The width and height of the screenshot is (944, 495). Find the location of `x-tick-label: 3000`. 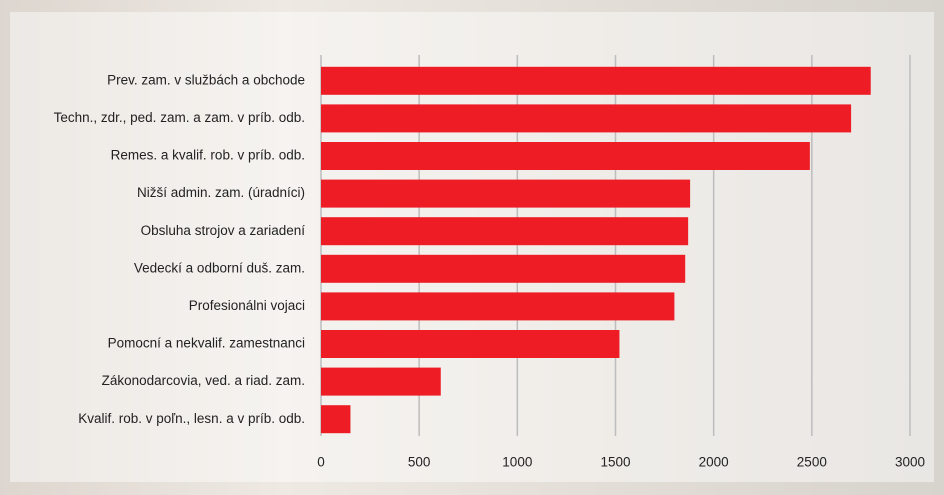

x-tick-label: 3000 is located at coordinates (910, 462).